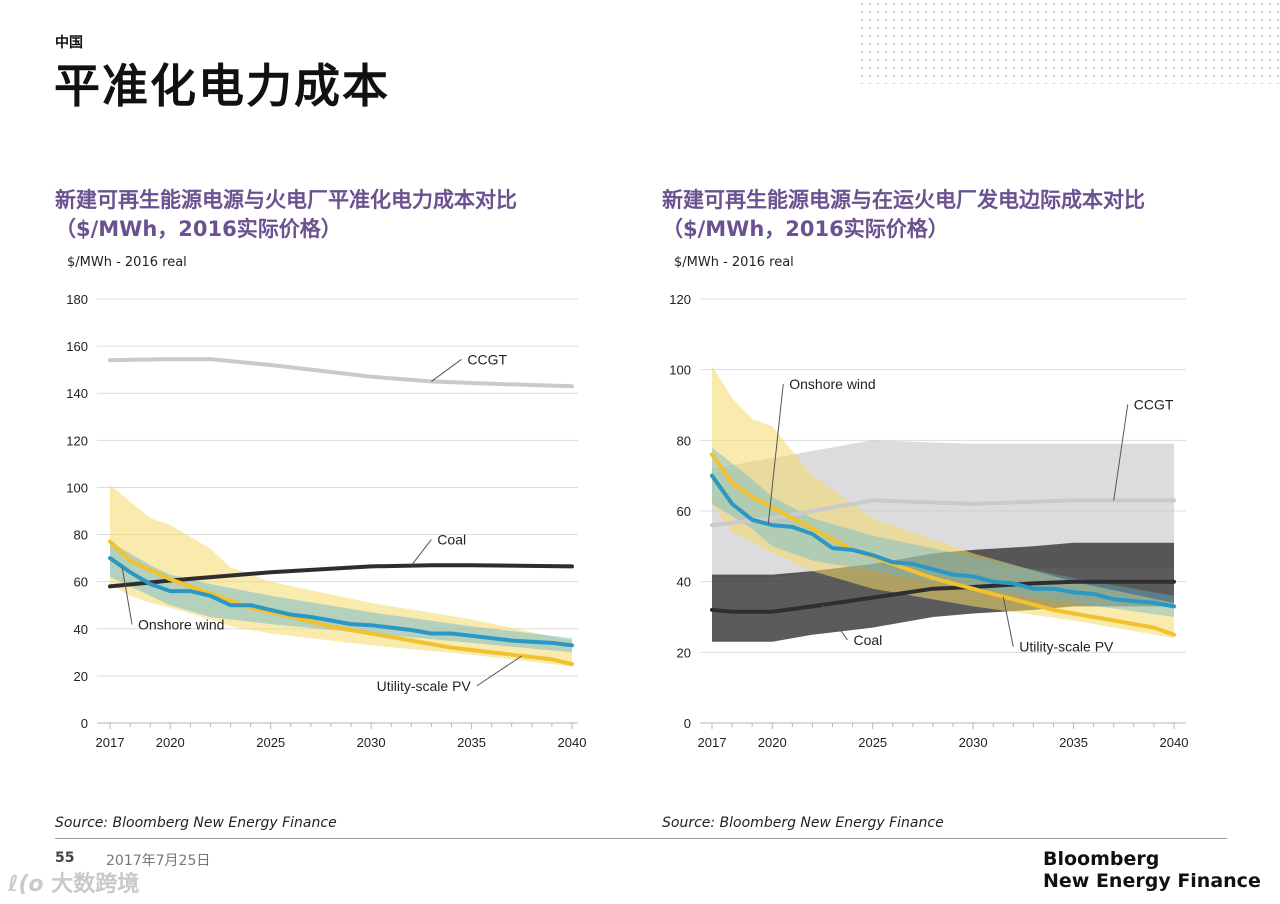 The height and width of the screenshot is (904, 1280). What do you see at coordinates (1154, 404) in the screenshot?
I see `right-ccgt-annotation-label: CCGT` at bounding box center [1154, 404].